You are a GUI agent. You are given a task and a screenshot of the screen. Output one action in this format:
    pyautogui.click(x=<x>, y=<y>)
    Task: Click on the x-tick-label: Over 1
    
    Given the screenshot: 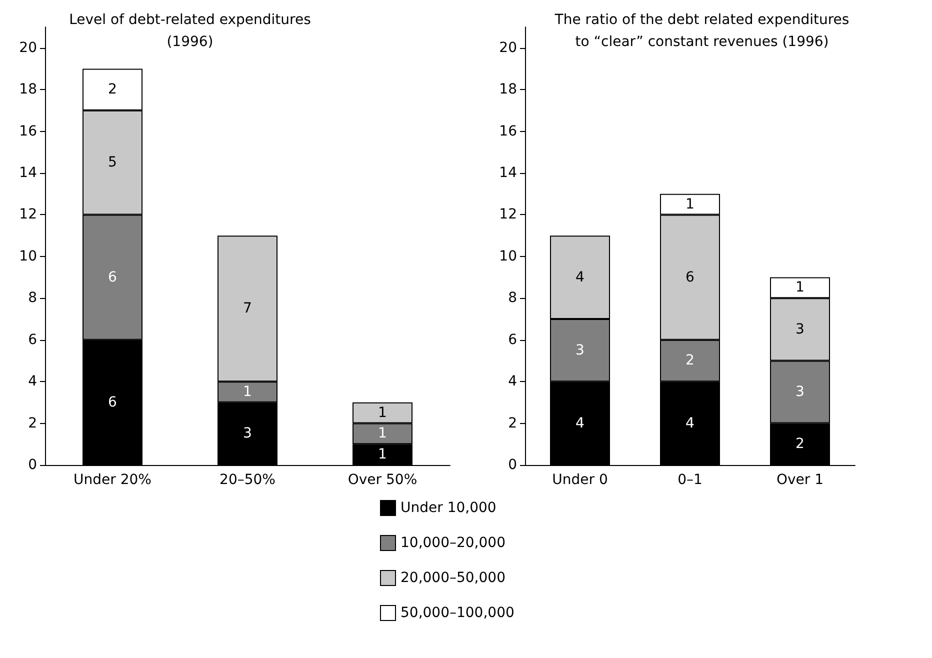 What is the action you would take?
    pyautogui.click(x=800, y=480)
    